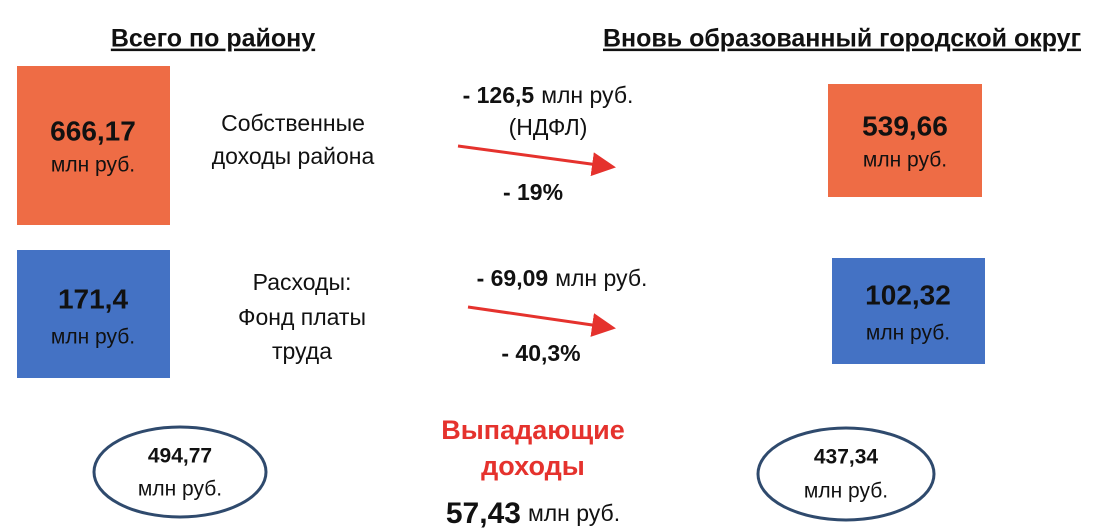  What do you see at coordinates (574, 513) in the screenshot?
I see `shortfall-unit: млн руб.` at bounding box center [574, 513].